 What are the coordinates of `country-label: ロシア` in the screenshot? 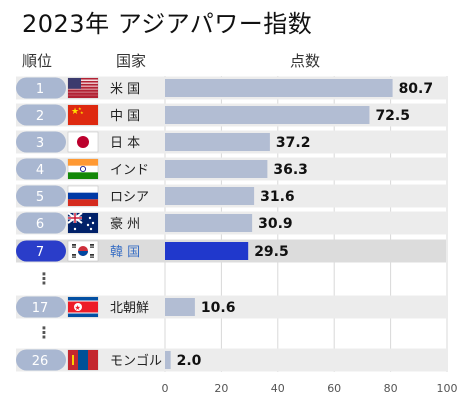 It's located at (129, 197).